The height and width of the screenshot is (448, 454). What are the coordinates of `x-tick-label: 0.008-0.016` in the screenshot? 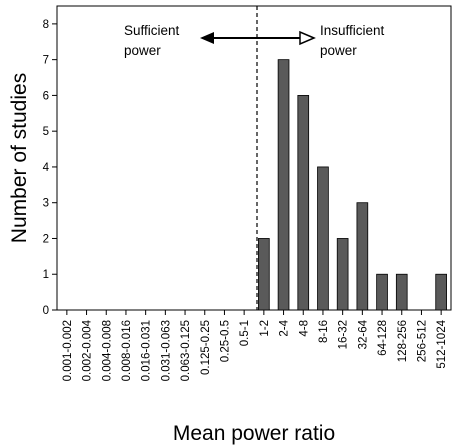 It's located at (127, 350).